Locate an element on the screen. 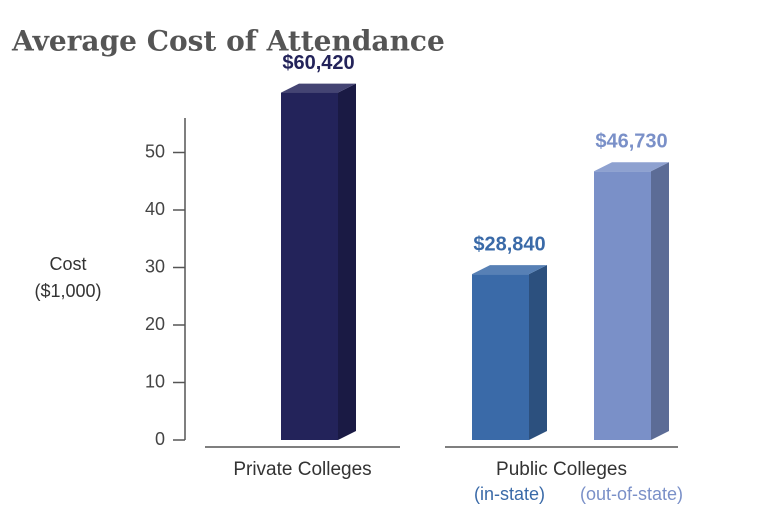 Image resolution: width=765 pixels, height=522 pixels. value-label: $46,730 is located at coordinates (631, 142).